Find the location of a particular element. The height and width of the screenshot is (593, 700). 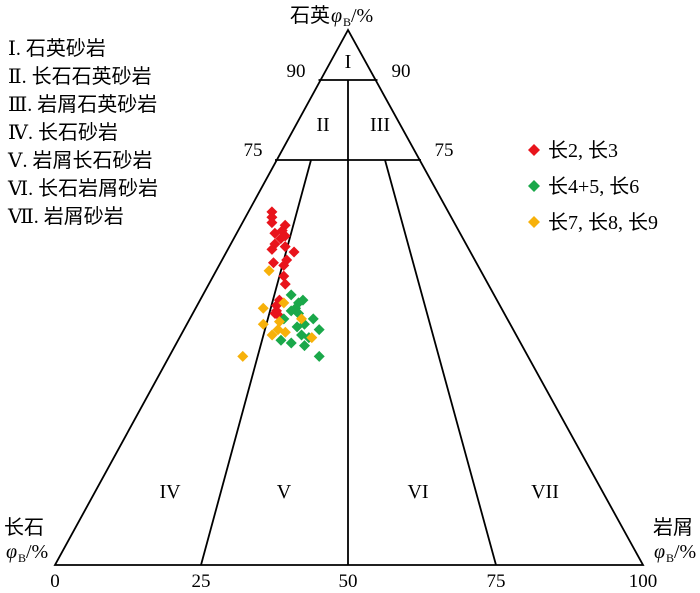

base-tick-0: 0 is located at coordinates (55, 581).